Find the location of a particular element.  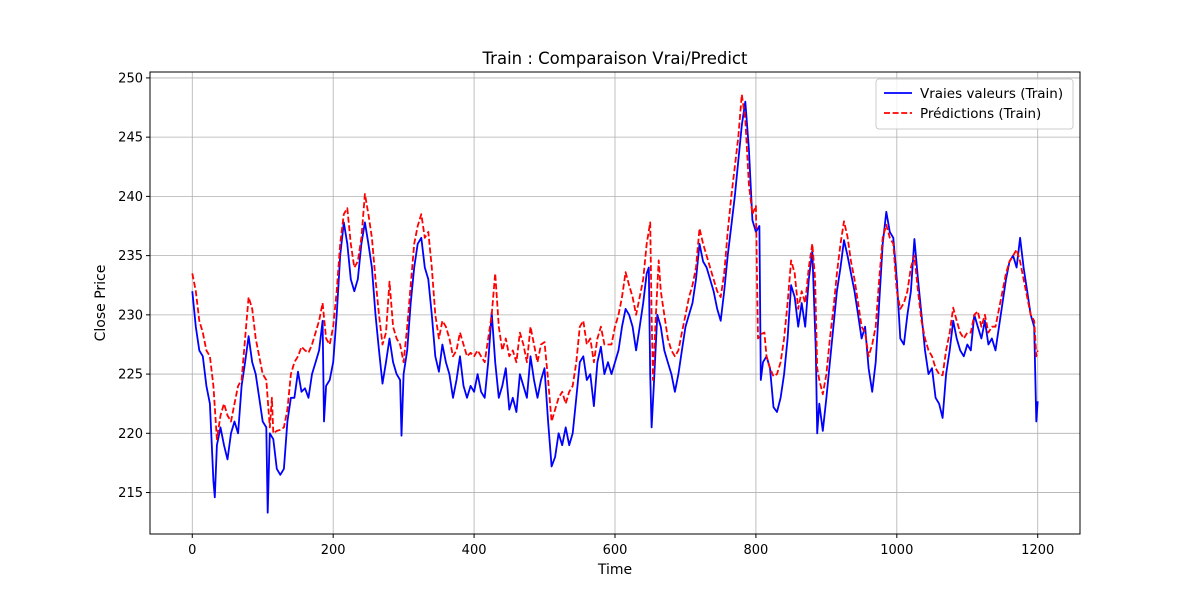

y-tick-label: 215 is located at coordinates (130, 493).